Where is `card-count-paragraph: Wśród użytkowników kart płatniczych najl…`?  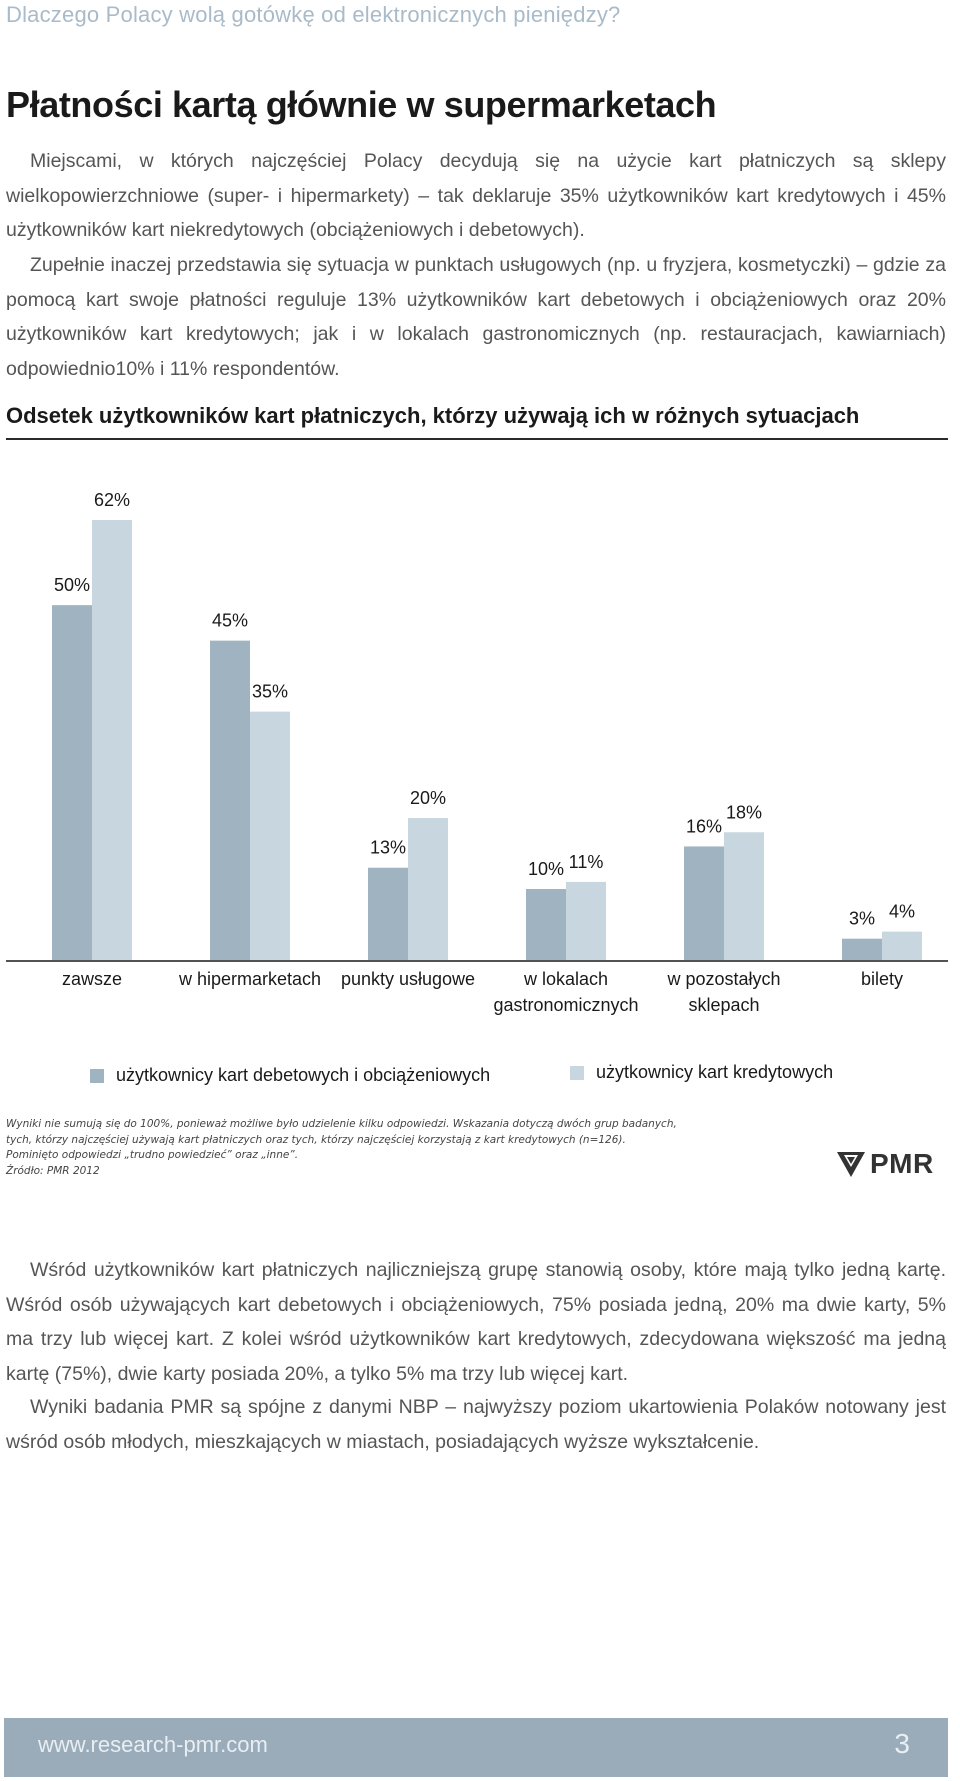
card-count-paragraph: Wśród użytkowników kart płatniczych najl… is located at coordinates (476, 1322).